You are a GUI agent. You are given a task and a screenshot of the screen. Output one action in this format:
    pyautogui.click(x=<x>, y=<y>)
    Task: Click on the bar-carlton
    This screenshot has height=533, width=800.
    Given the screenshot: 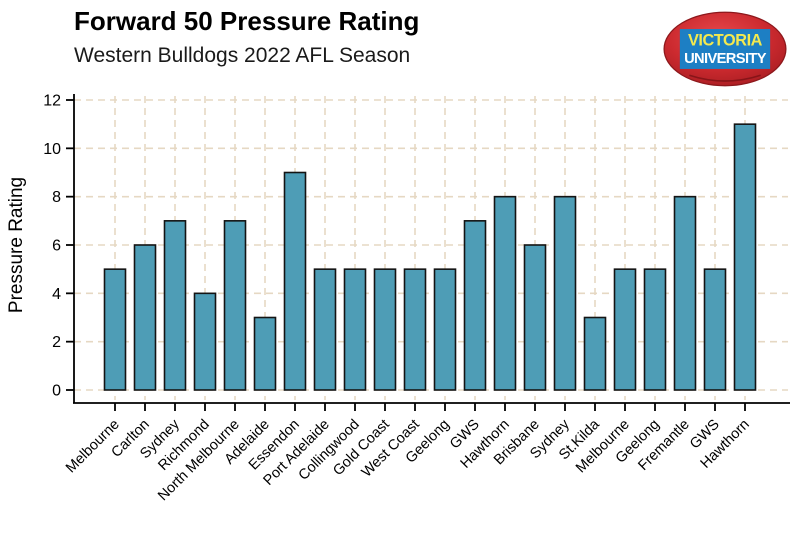 What is the action you would take?
    pyautogui.click(x=145, y=317)
    